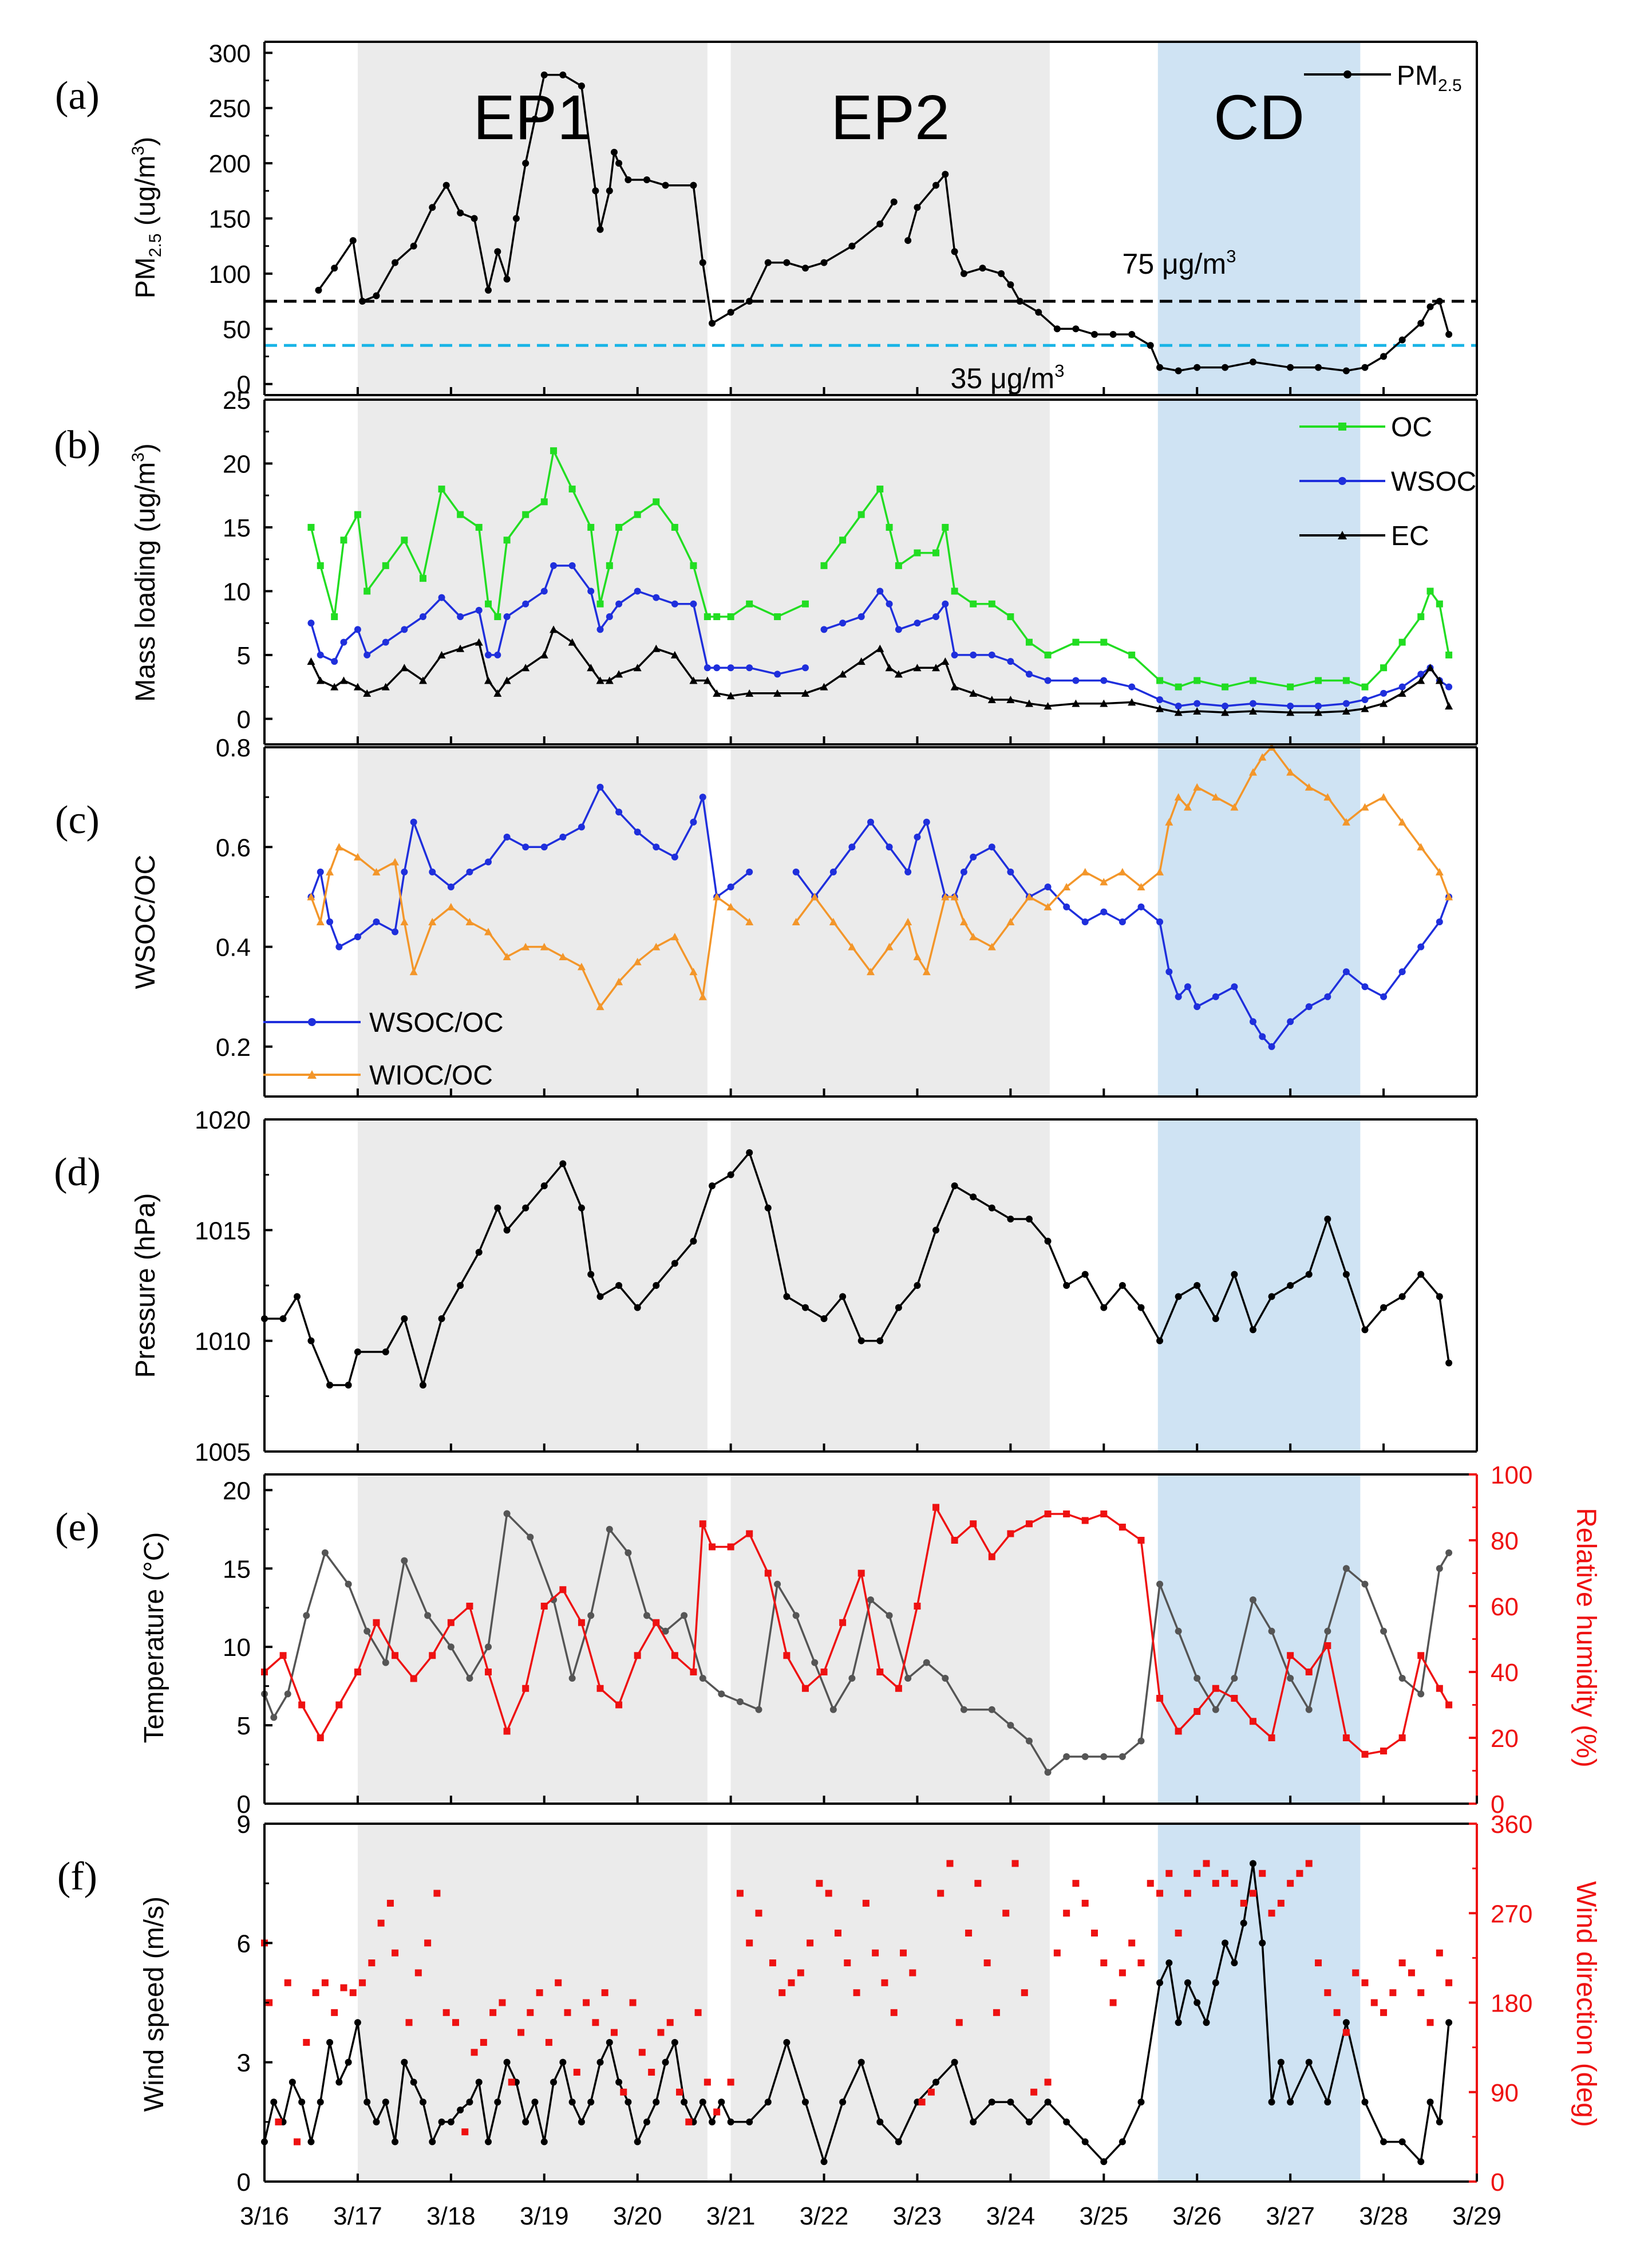 Image resolution: width=1652 pixels, height=2252 pixels. I want to click on y-label-pm25: PM2.5 (ug/m3), so click(147, 217).